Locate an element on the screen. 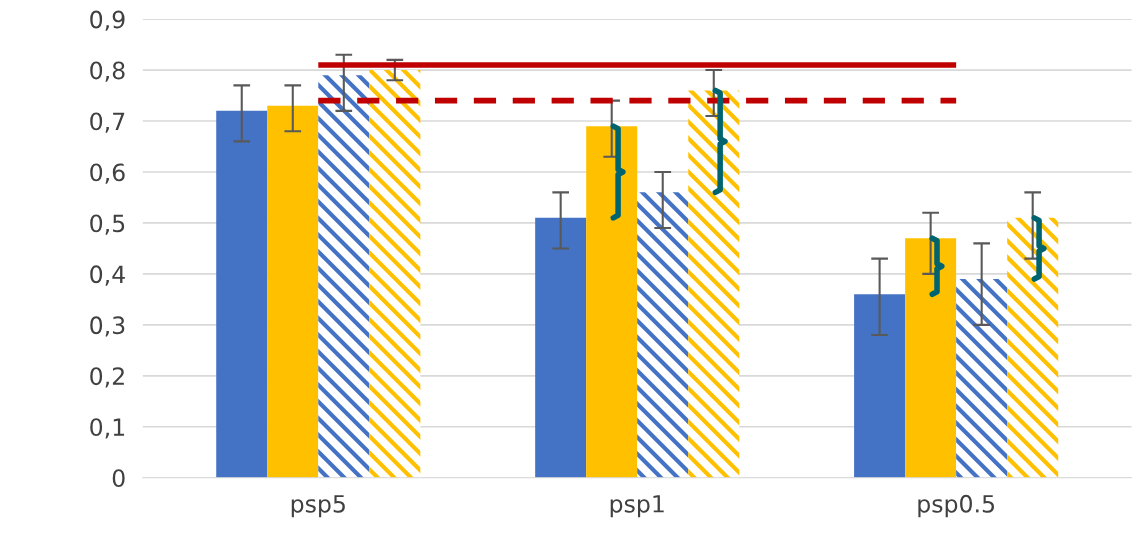  y-tick-label: 0,4 is located at coordinates (107, 275).